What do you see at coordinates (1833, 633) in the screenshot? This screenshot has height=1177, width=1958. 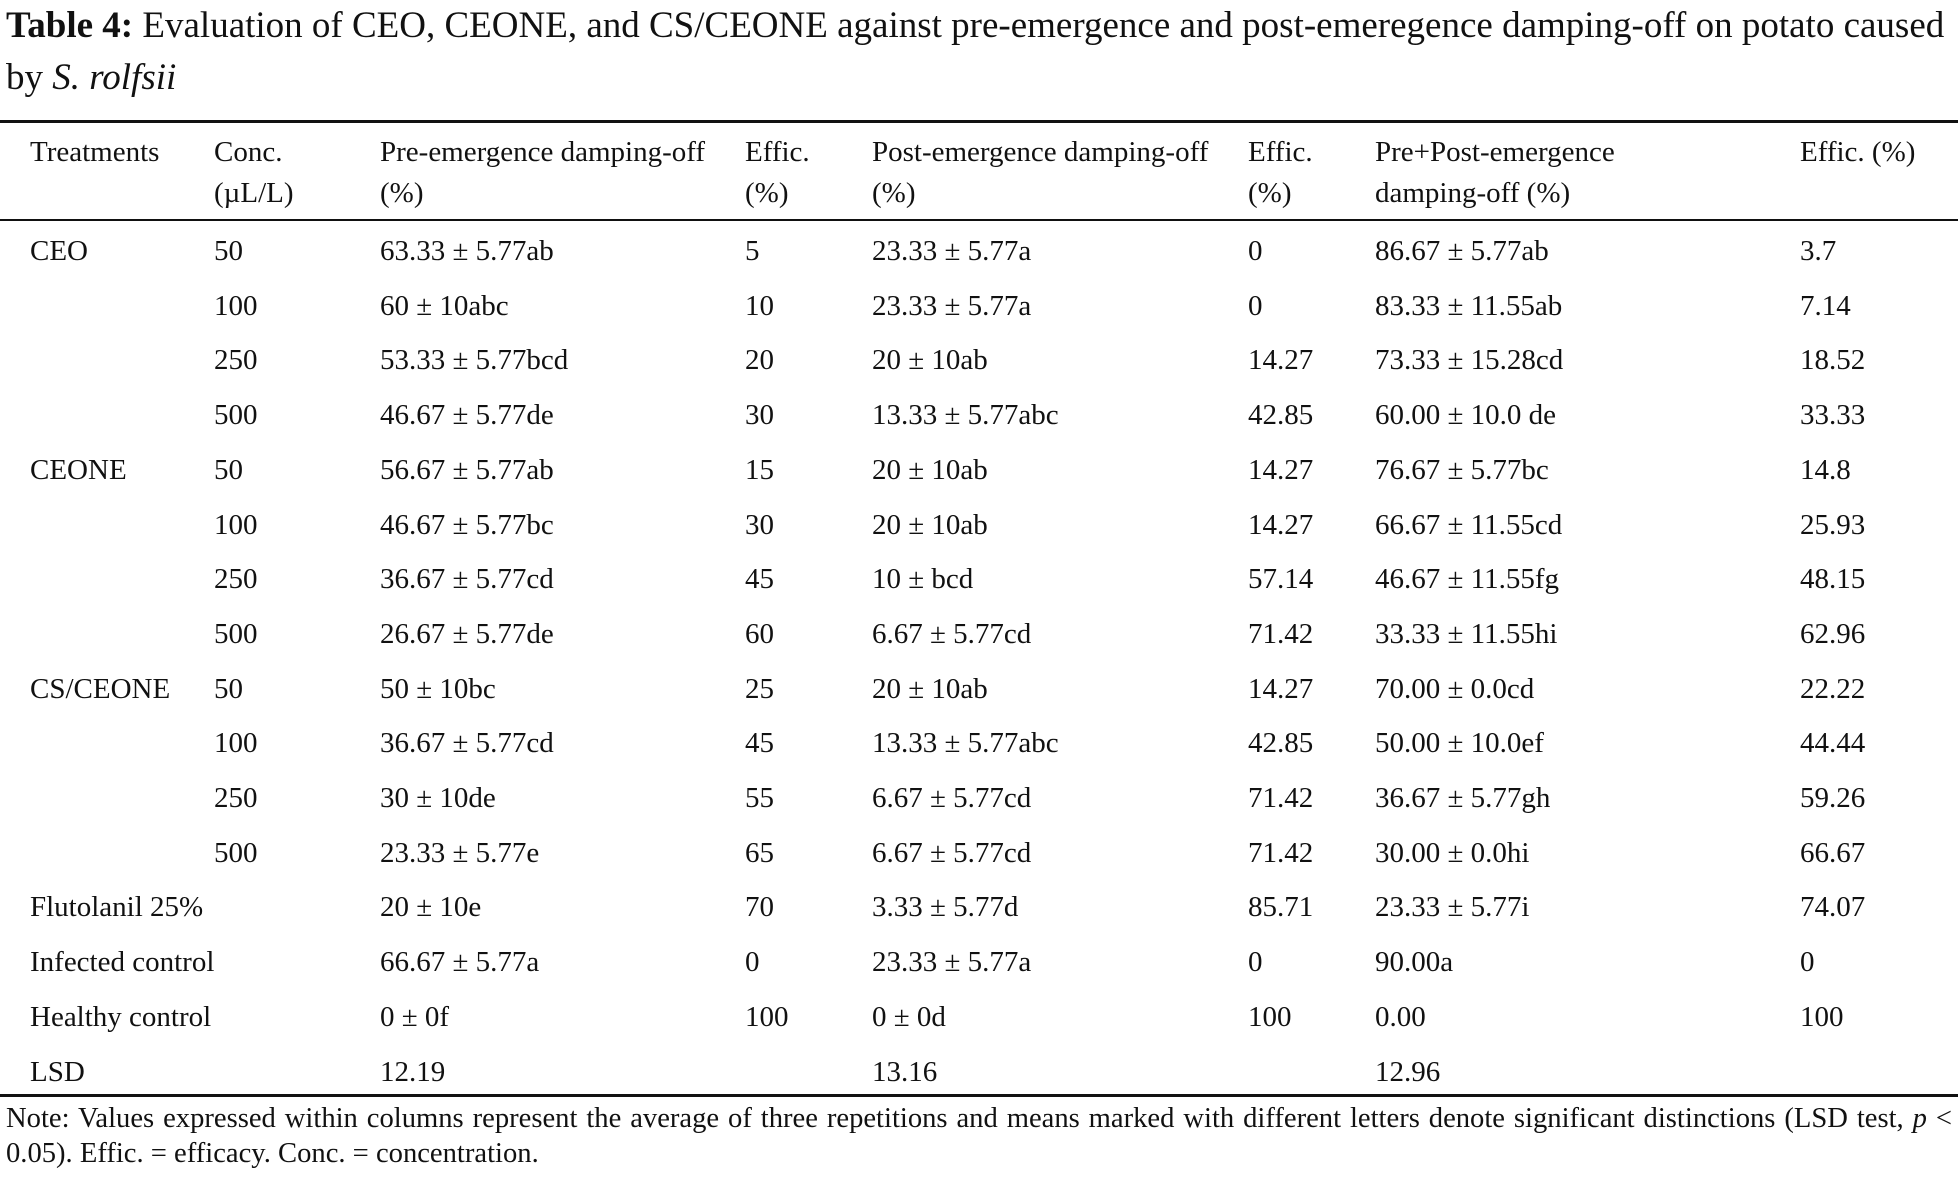 I see `cell-total-effic: 62.96` at bounding box center [1833, 633].